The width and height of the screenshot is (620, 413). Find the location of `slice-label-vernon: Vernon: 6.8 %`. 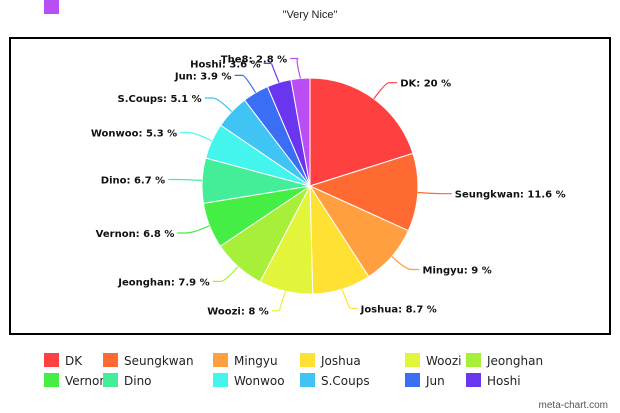

slice-label-vernon: Vernon: 6.8 % is located at coordinates (135, 234).